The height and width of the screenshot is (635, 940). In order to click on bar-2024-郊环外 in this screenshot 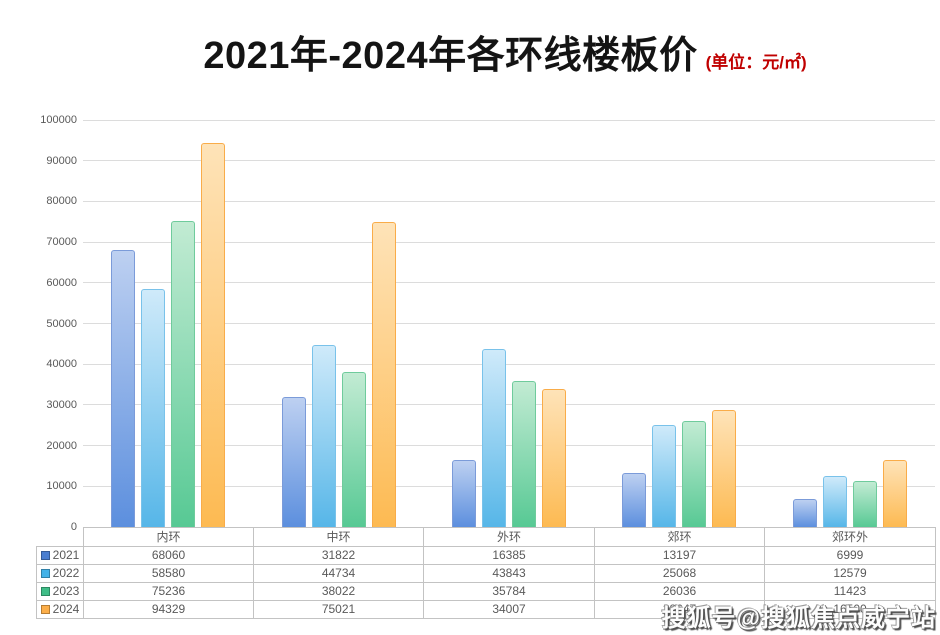, I will do `click(894, 493)`.